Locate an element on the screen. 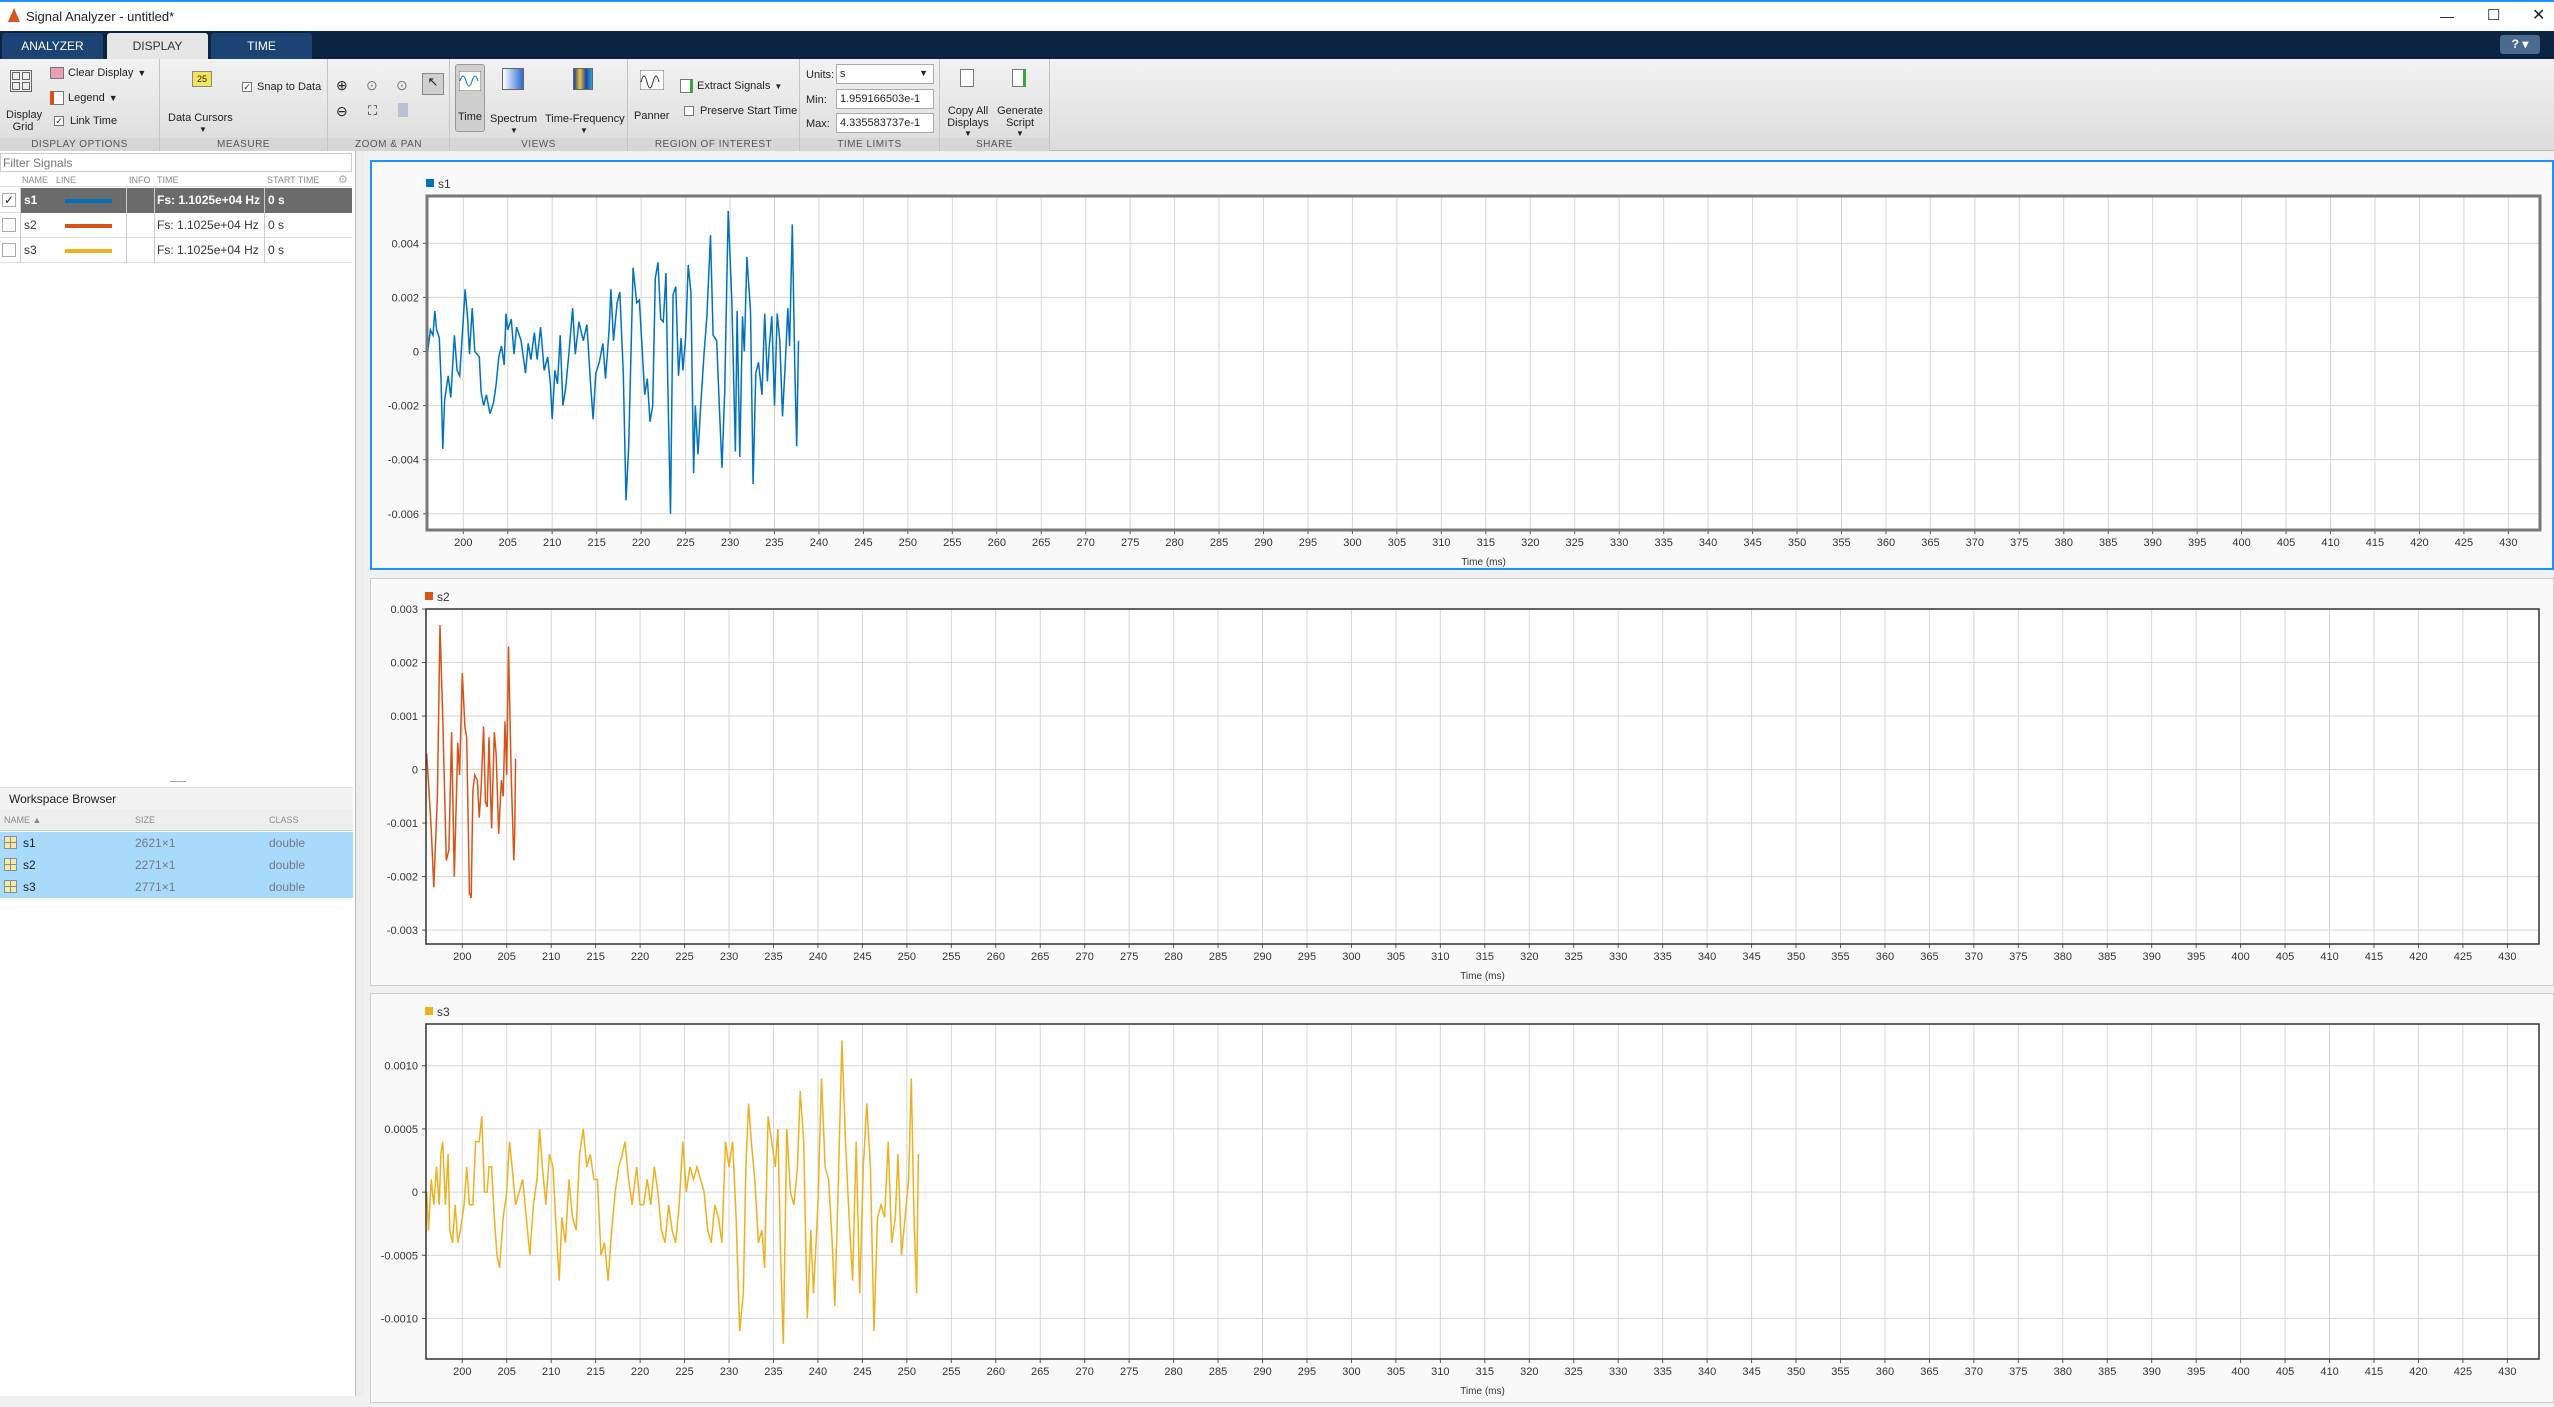 Image resolution: width=2554 pixels, height=1407 pixels. x-tick-label: 330 is located at coordinates (1618, 1372).